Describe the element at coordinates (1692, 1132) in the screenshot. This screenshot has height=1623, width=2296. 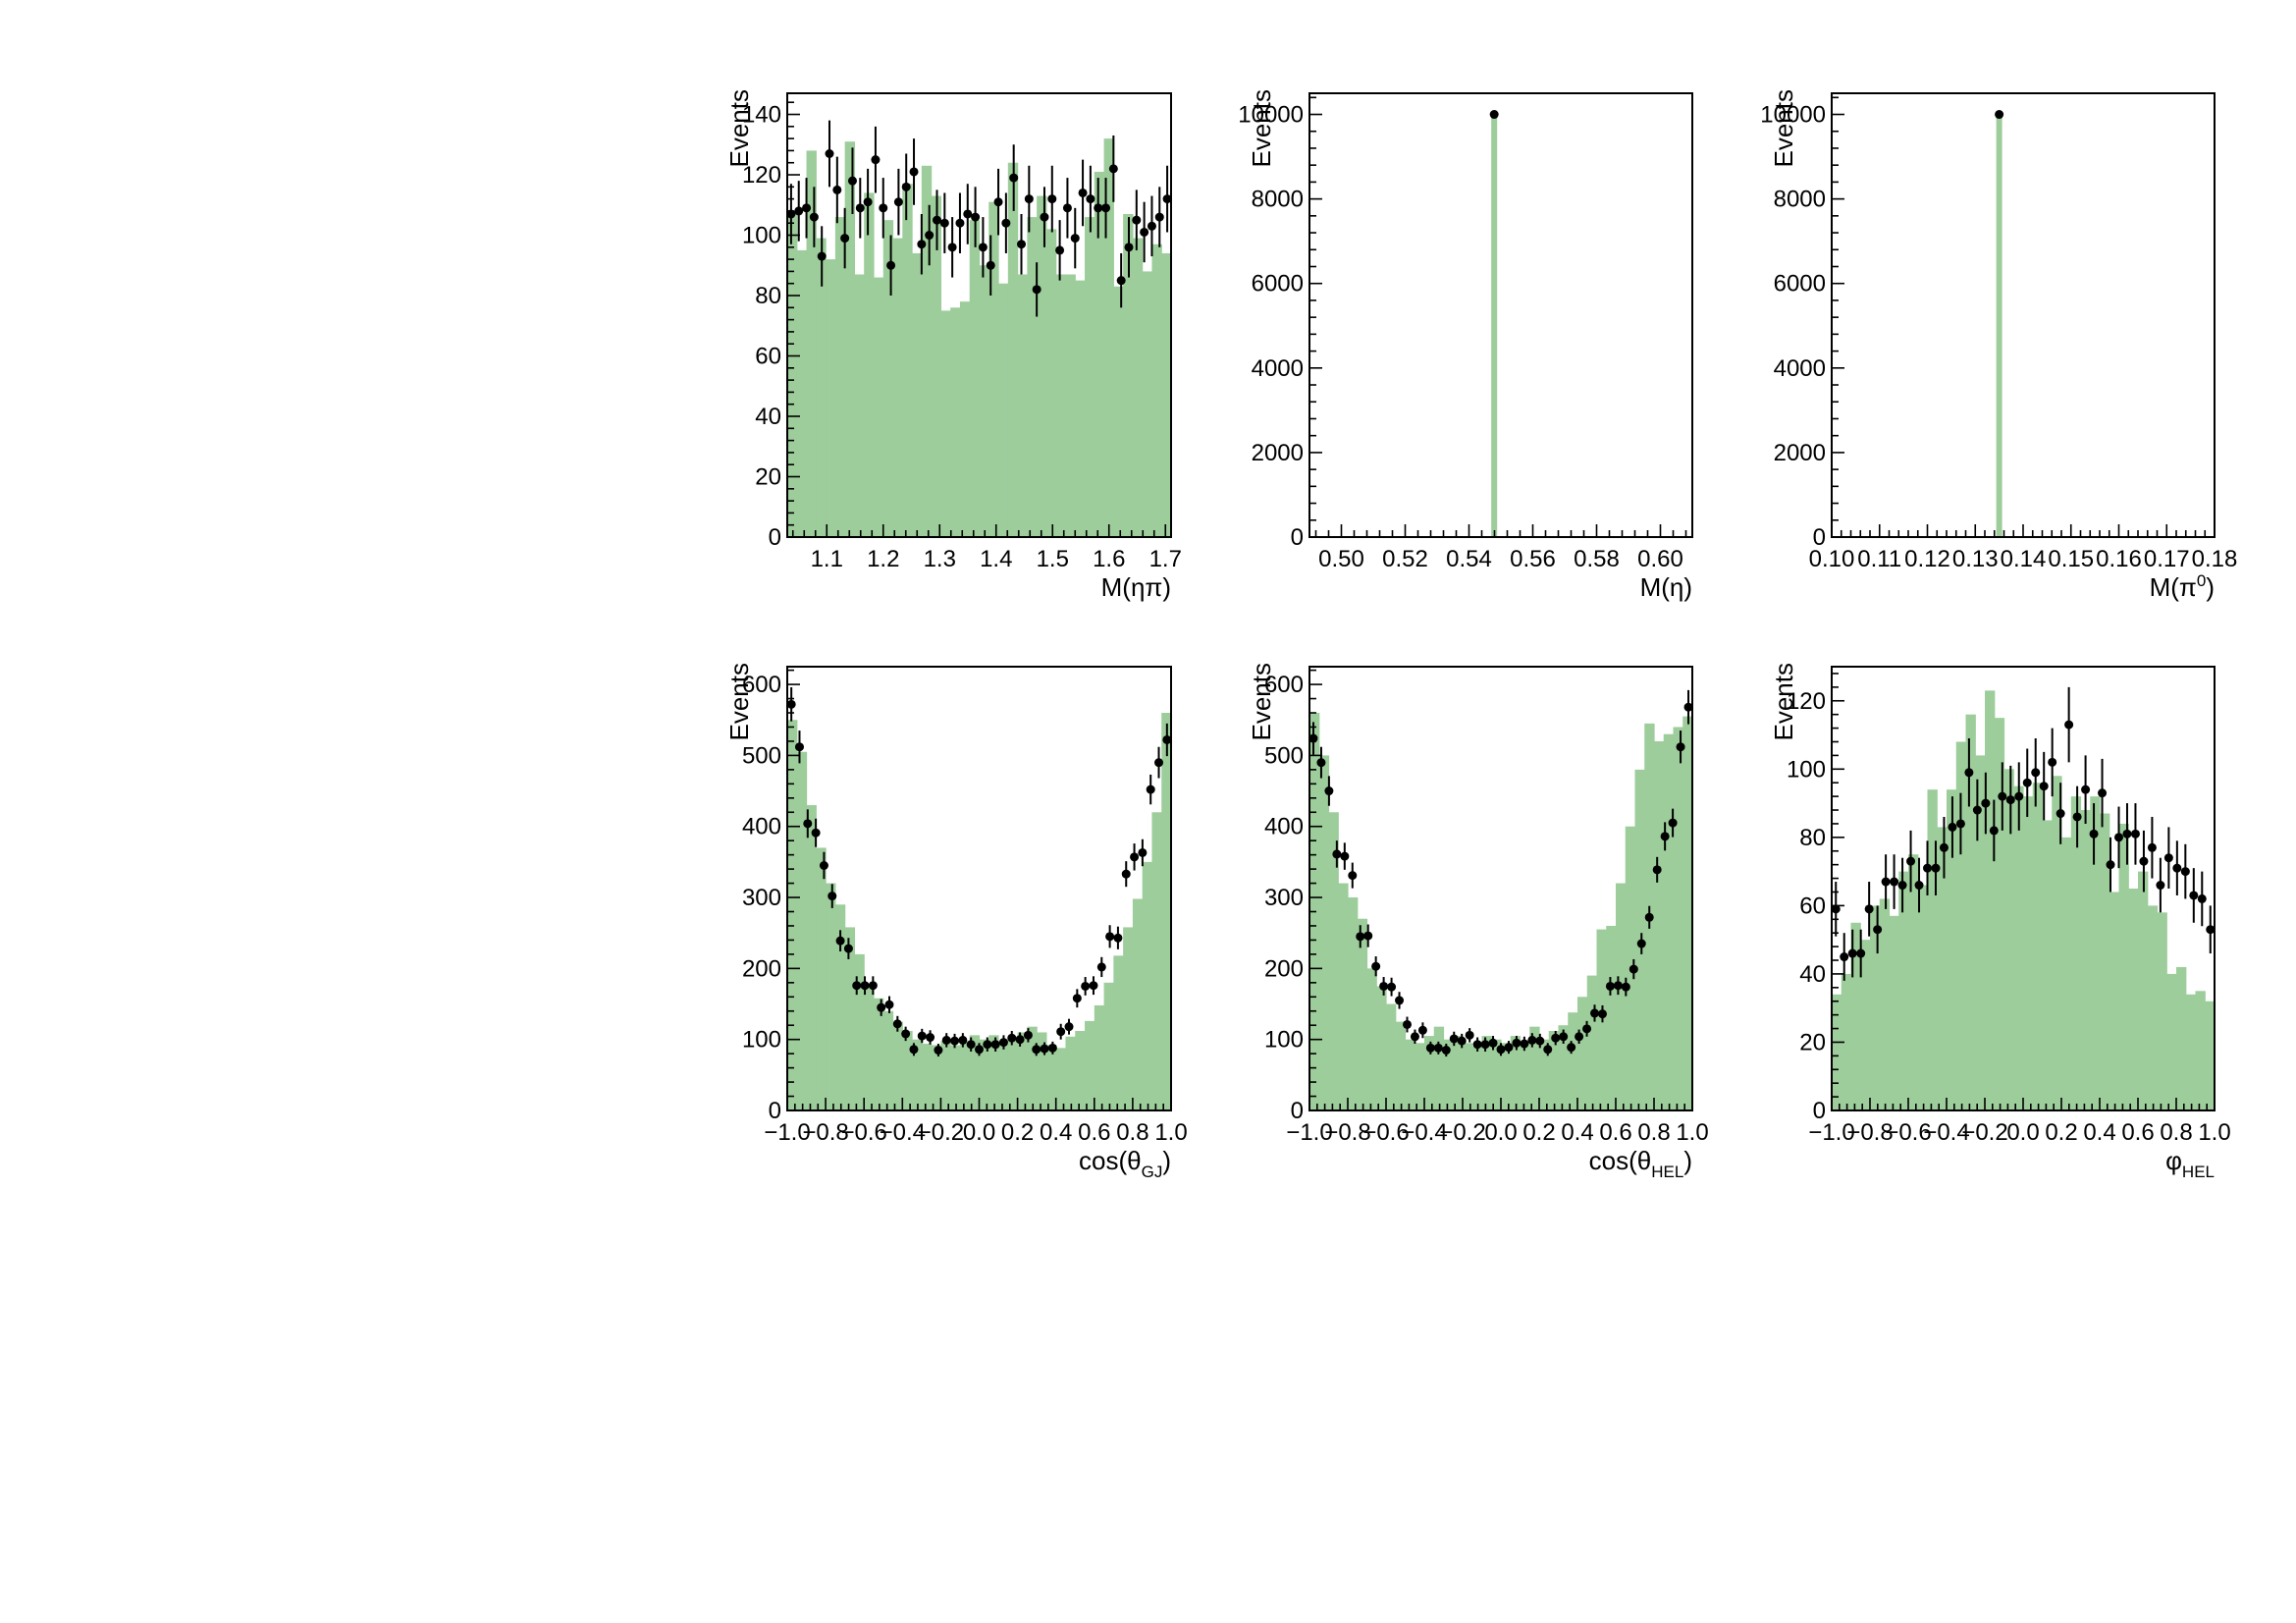
I see `x-tick-label: 1.0` at that location.